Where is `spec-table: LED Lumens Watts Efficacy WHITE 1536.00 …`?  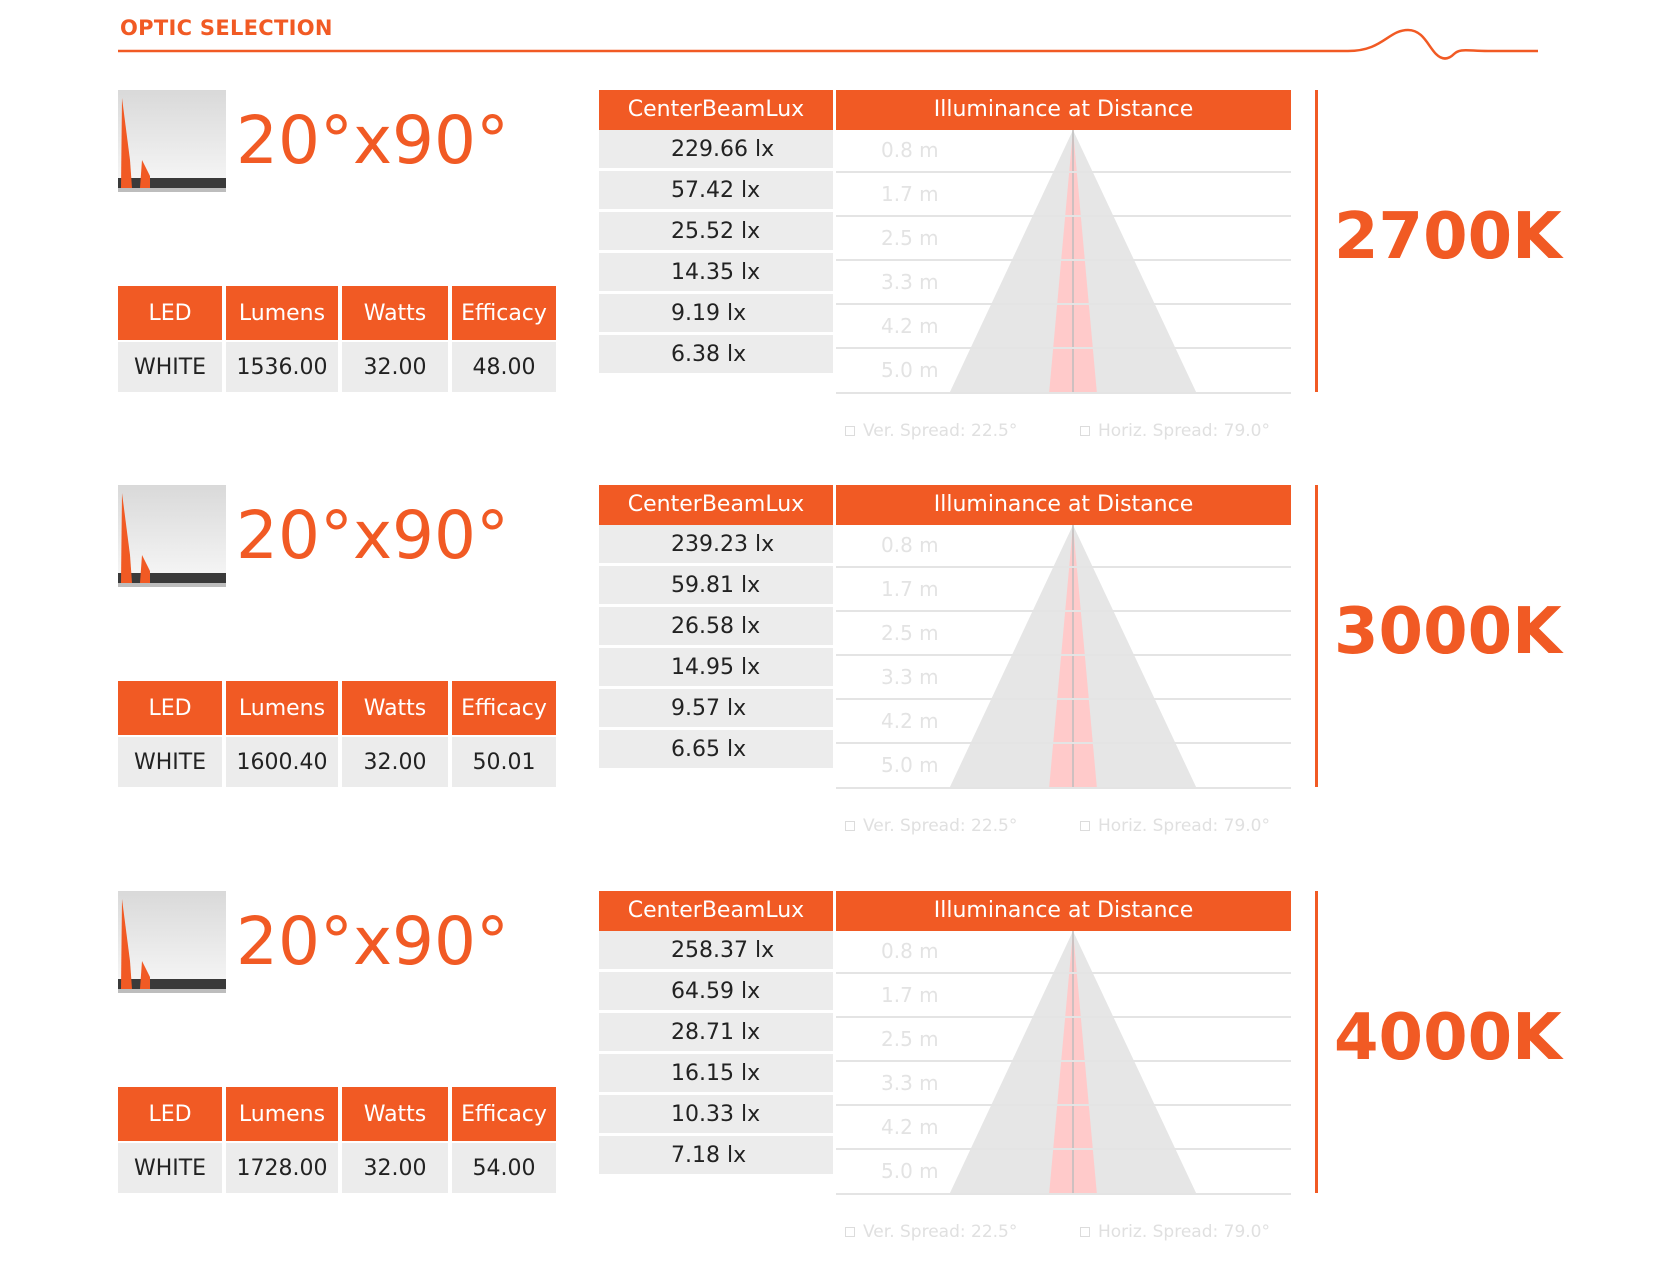 spec-table: LED Lumens Watts Efficacy WHITE 1536.00 … is located at coordinates (337, 339).